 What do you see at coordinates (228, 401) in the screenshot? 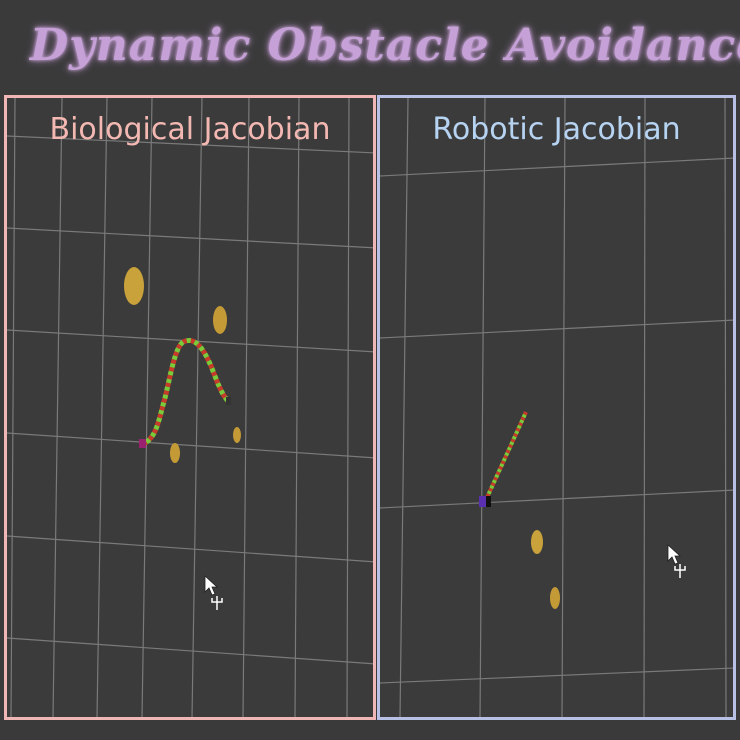
I see `arm-tip` at bounding box center [228, 401].